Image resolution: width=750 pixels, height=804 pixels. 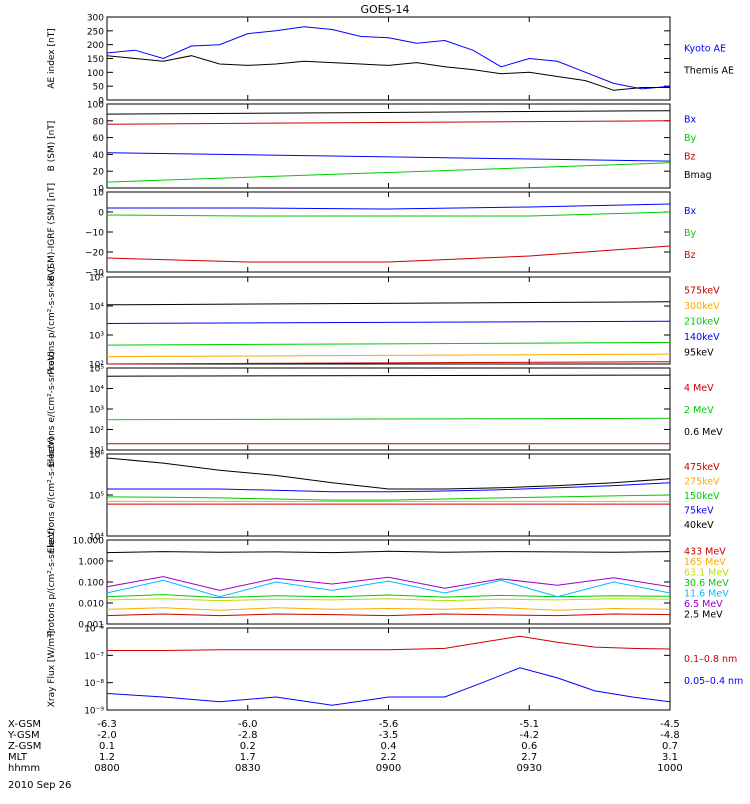 What do you see at coordinates (248, 735) in the screenshot?
I see `ephemeris-value: -2.8` at bounding box center [248, 735].